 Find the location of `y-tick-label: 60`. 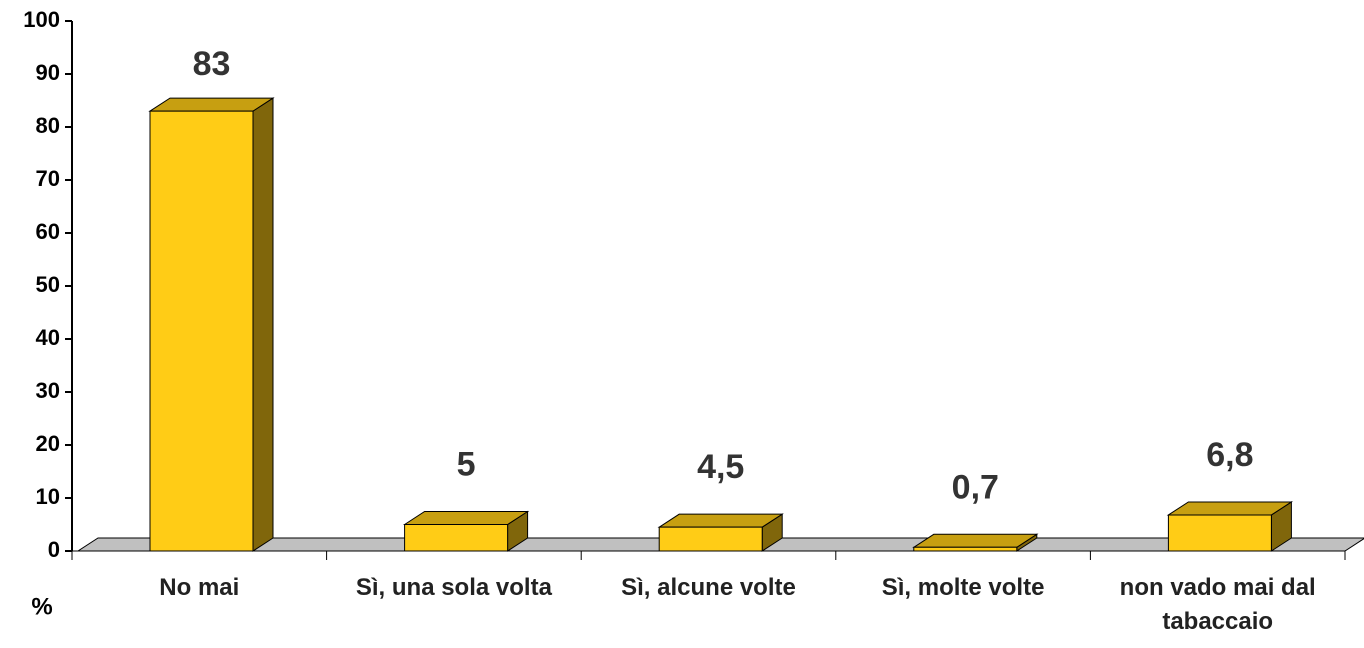

y-tick-label: 60 is located at coordinates (48, 231).